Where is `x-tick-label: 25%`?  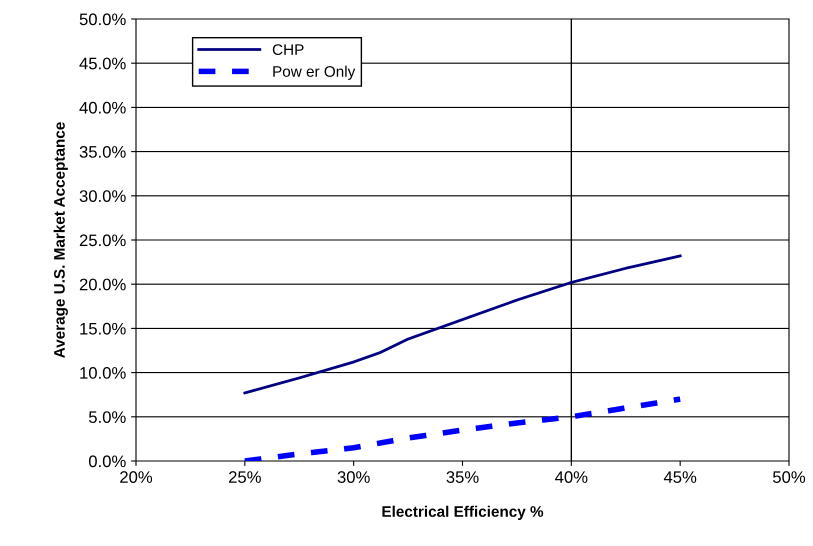 x-tick-label: 25% is located at coordinates (244, 477).